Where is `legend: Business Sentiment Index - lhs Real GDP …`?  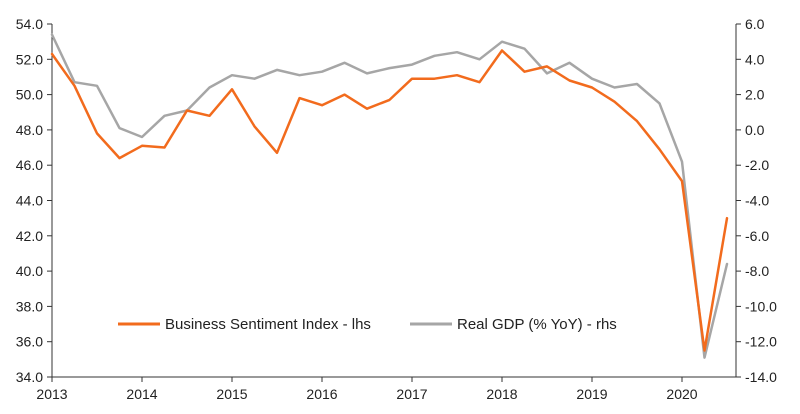 legend: Business Sentiment Index - lhs Real GDP … is located at coordinates (367, 324).